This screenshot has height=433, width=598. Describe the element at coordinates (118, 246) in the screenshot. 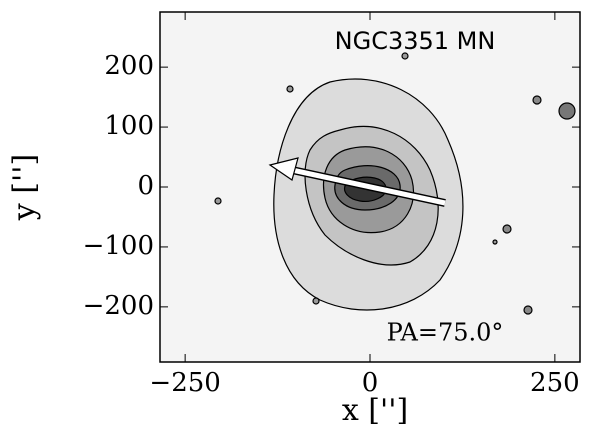

I see `y-tick-label: −100` at that location.